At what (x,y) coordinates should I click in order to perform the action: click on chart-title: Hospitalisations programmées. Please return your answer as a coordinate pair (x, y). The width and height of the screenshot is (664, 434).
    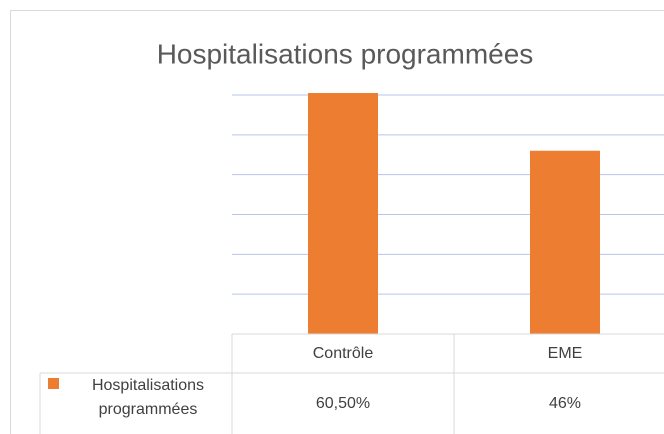
    Looking at the image, I should click on (345, 53).